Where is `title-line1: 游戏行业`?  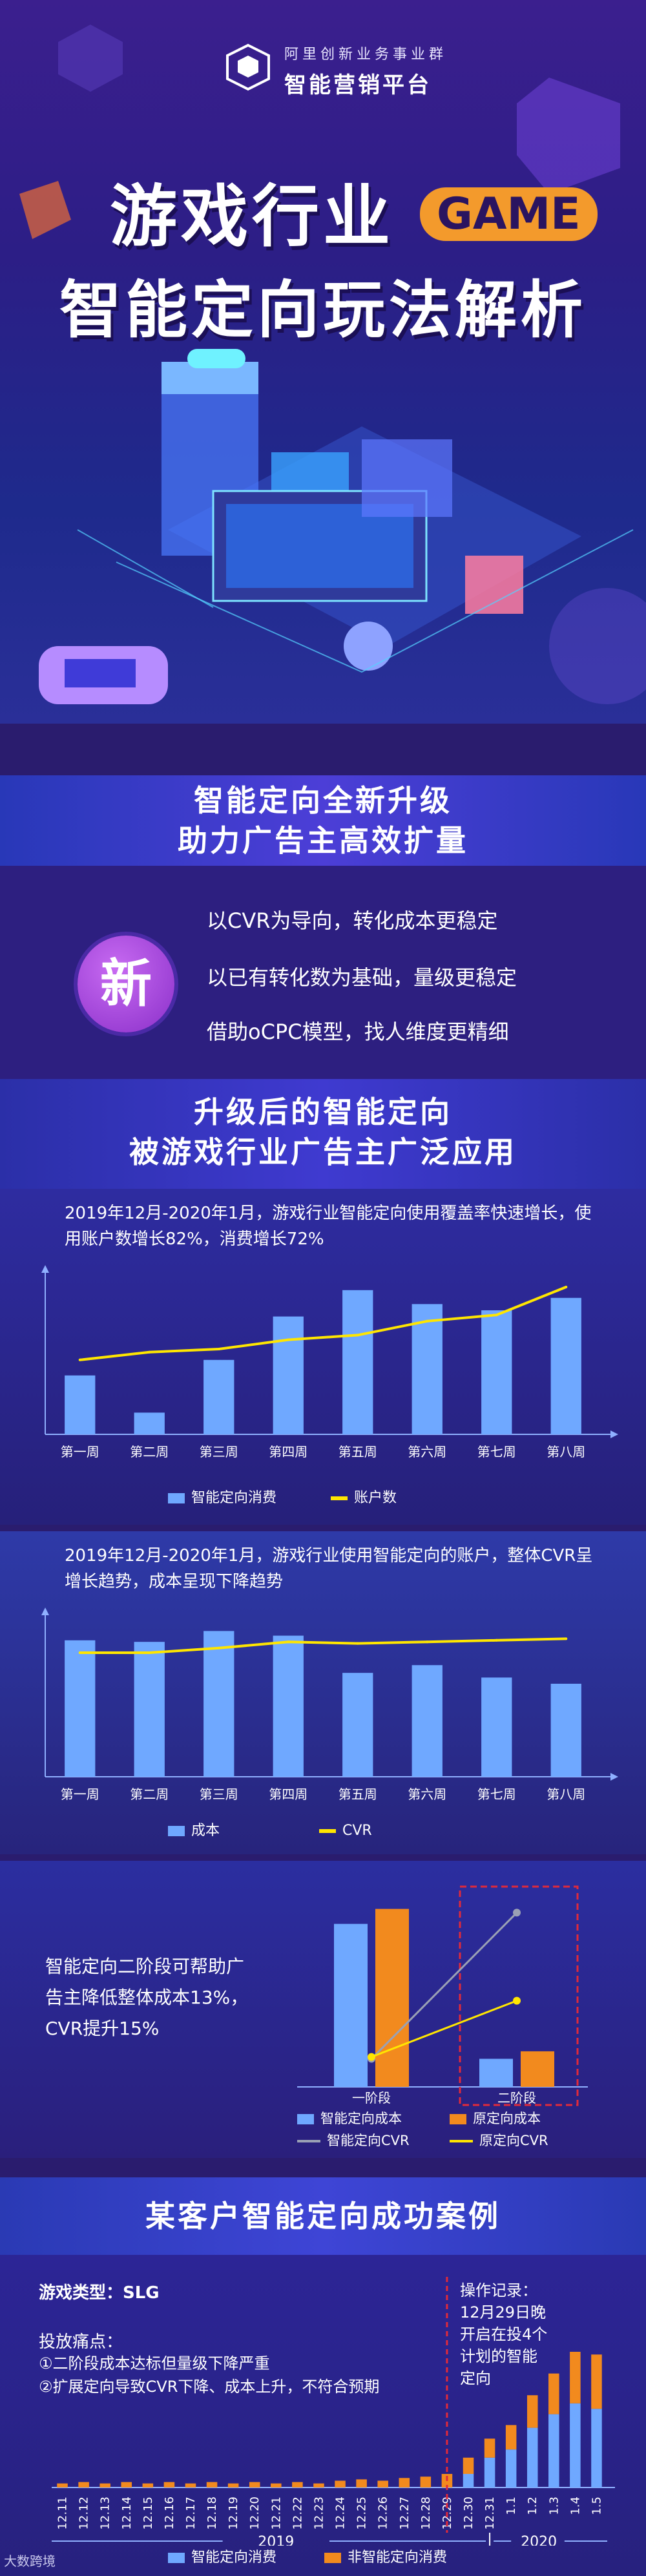 title-line1: 游戏行业 is located at coordinates (253, 216).